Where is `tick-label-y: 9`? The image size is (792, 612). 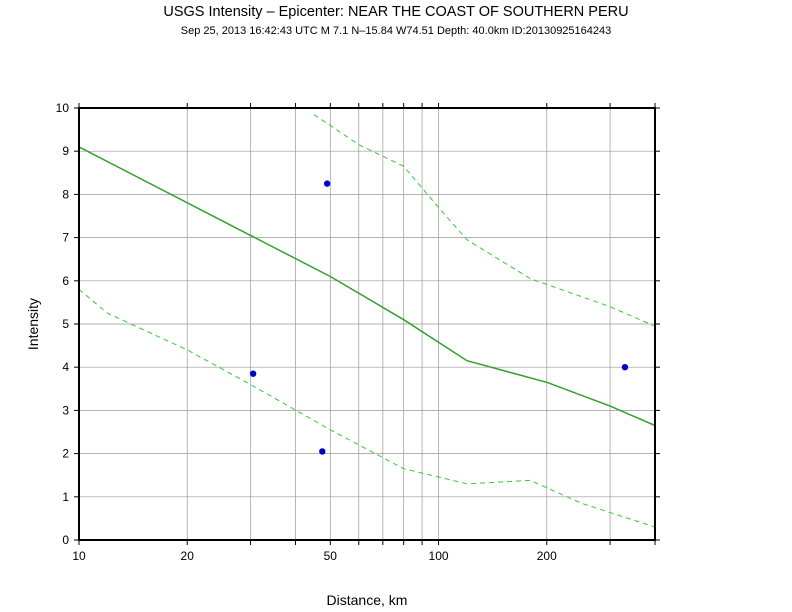 tick-label-y: 9 is located at coordinates (65, 151).